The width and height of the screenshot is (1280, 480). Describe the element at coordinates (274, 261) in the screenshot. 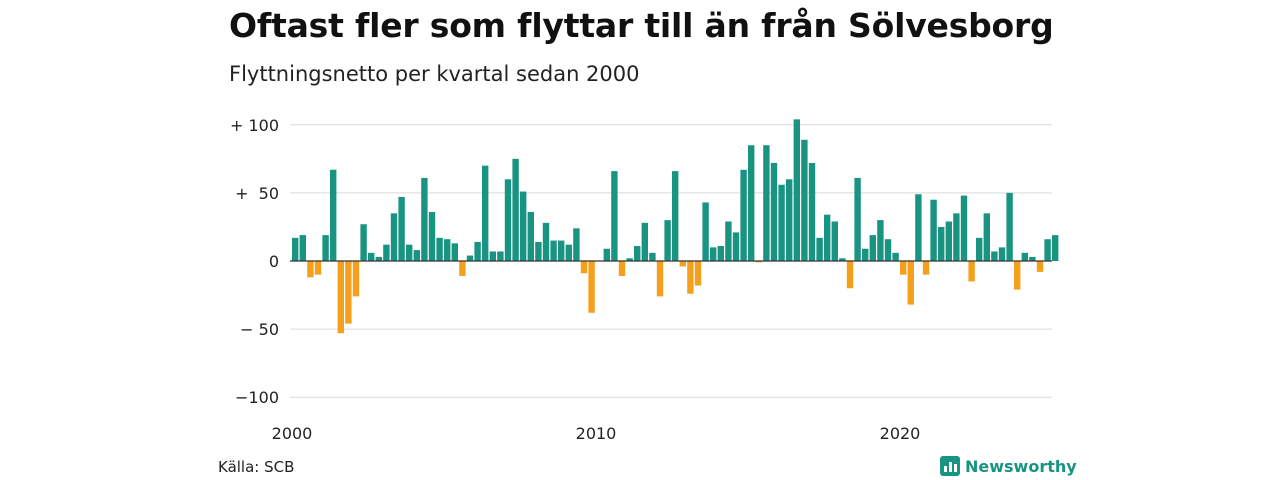

I see `y-tick-label: 0` at that location.